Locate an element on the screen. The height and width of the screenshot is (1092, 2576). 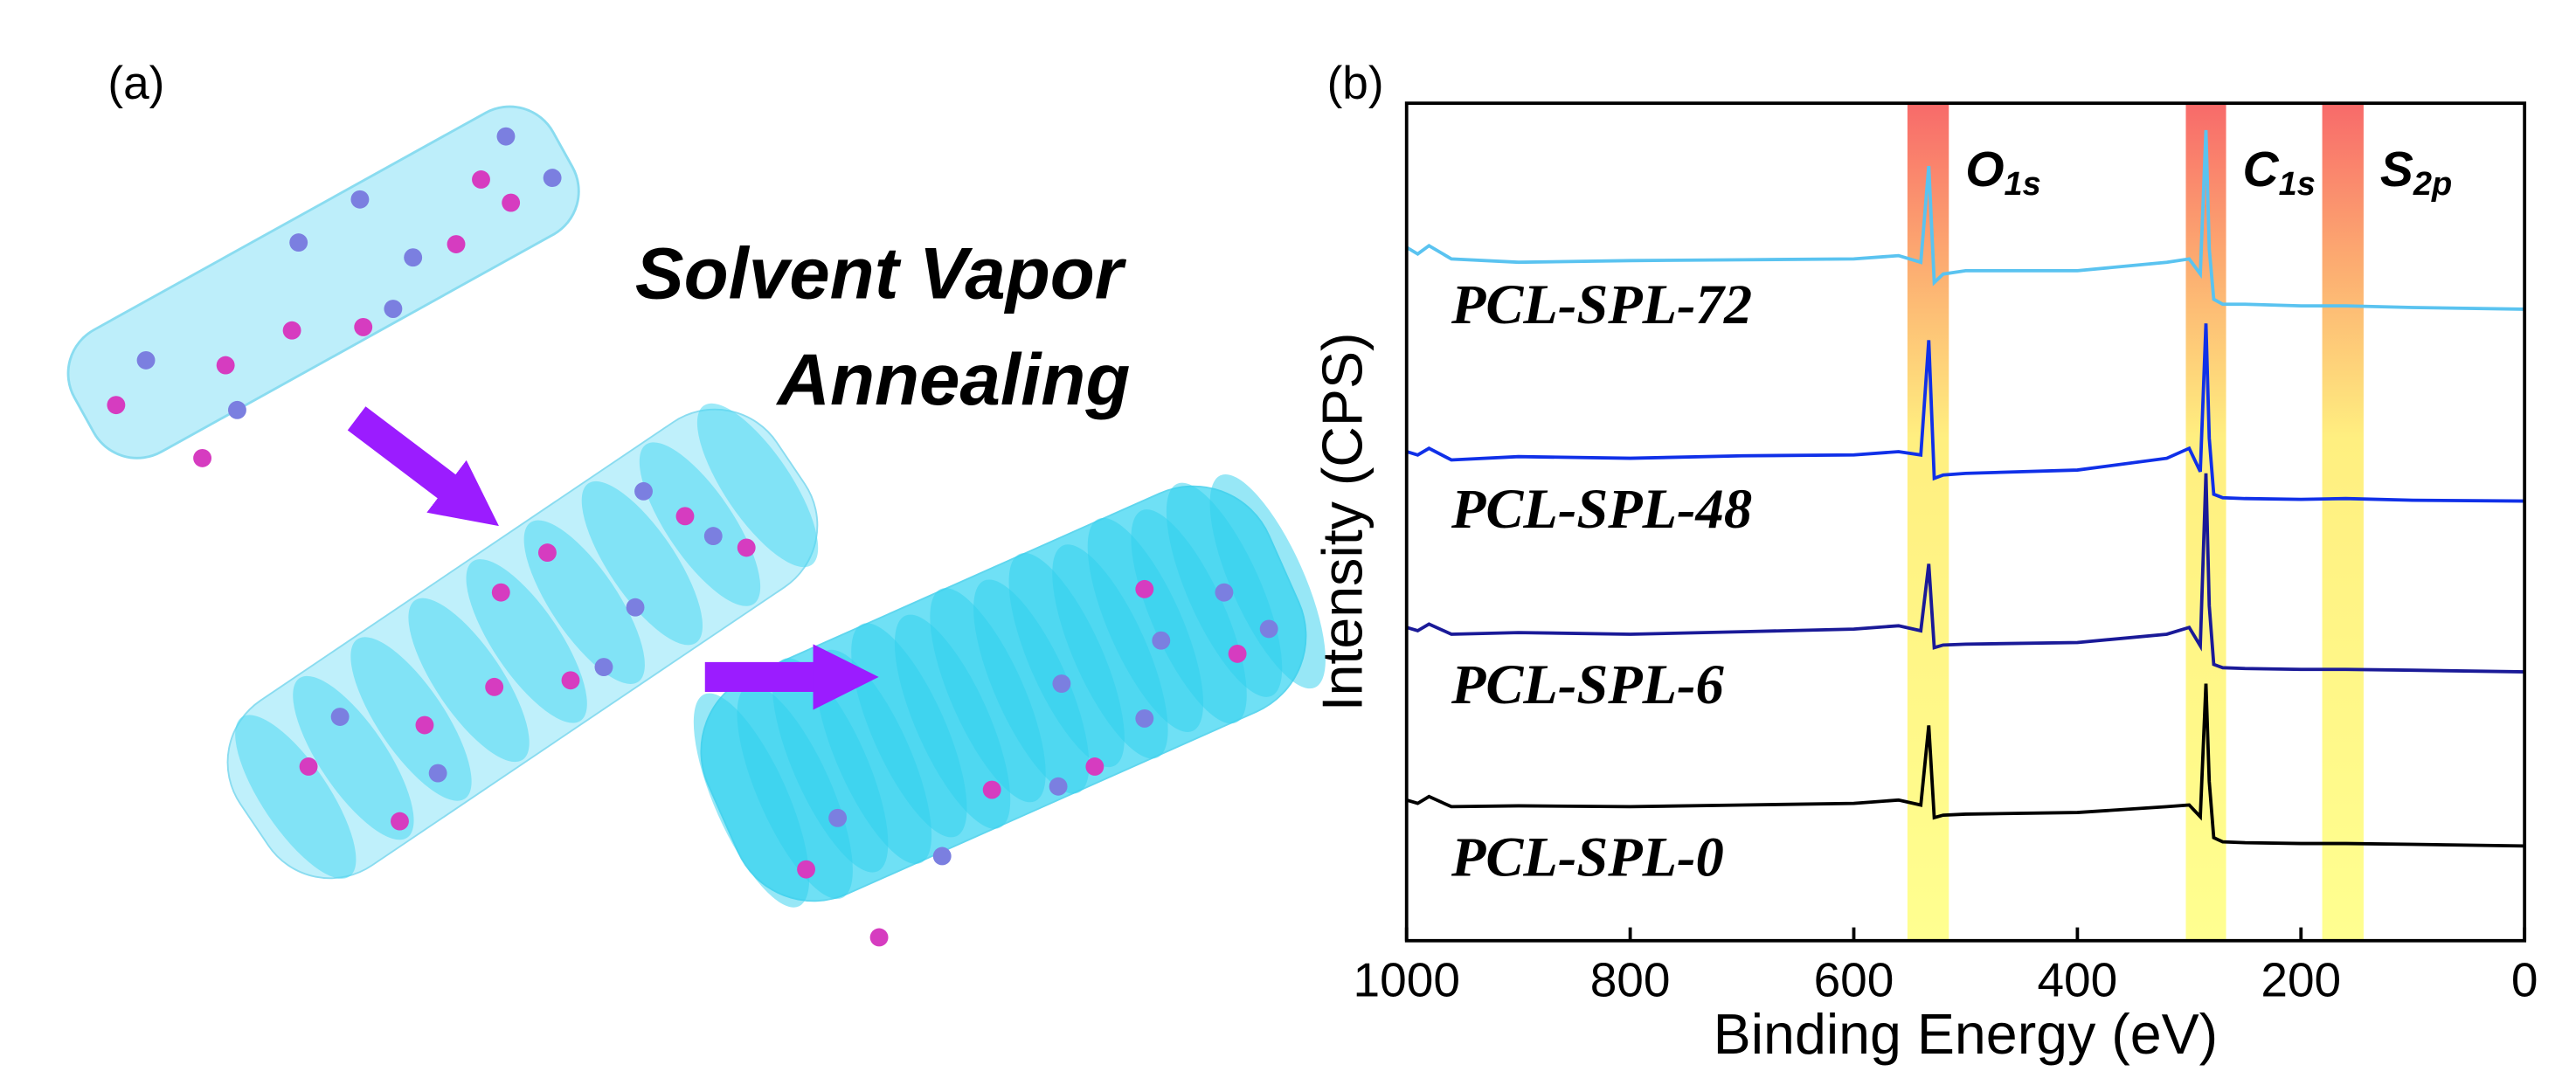
band-label-main: C is located at coordinates (2261, 169).